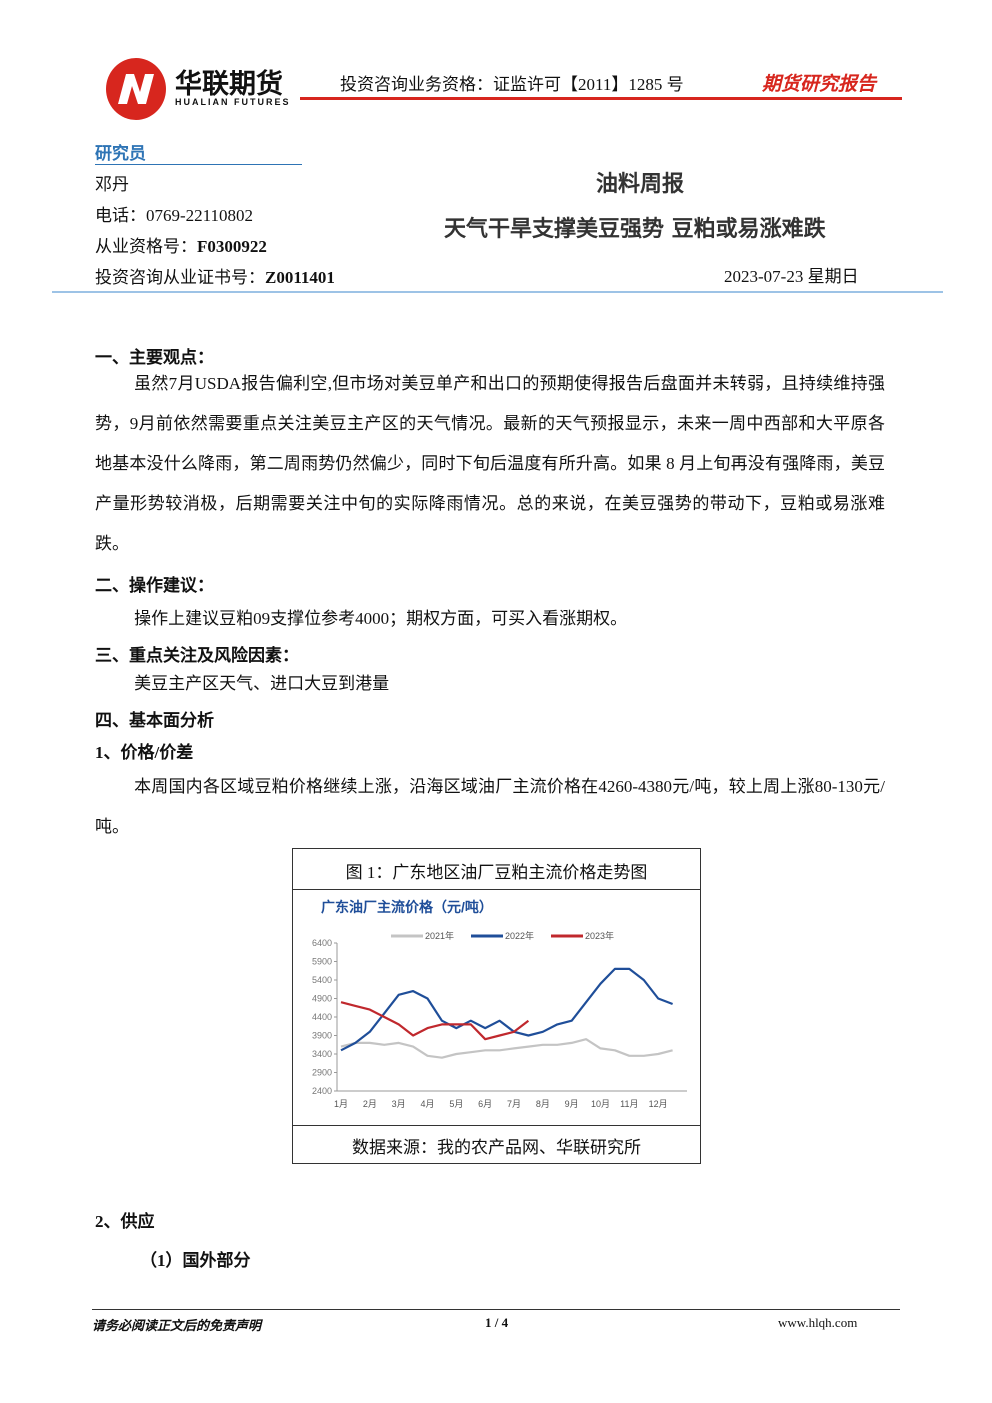 This screenshot has width=992, height=1403. I want to click on x-tick-label: 10月, so click(600, 1104).